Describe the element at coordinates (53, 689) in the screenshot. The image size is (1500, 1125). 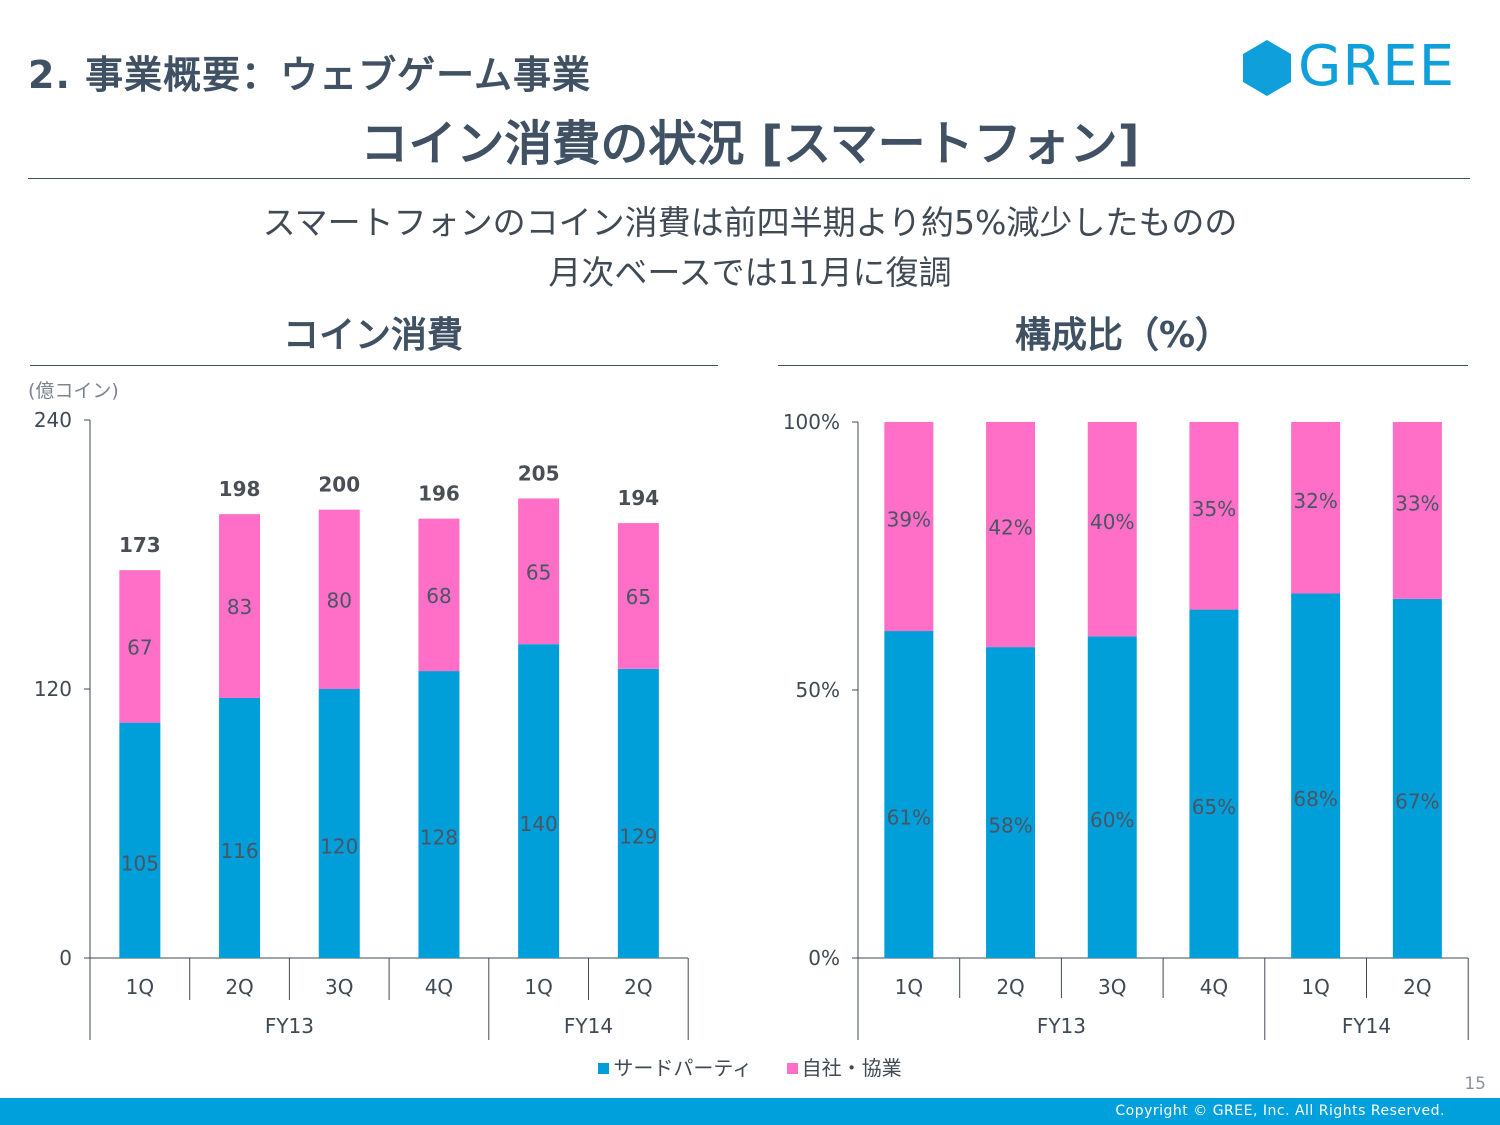
I see `y-tick-label: 120` at that location.